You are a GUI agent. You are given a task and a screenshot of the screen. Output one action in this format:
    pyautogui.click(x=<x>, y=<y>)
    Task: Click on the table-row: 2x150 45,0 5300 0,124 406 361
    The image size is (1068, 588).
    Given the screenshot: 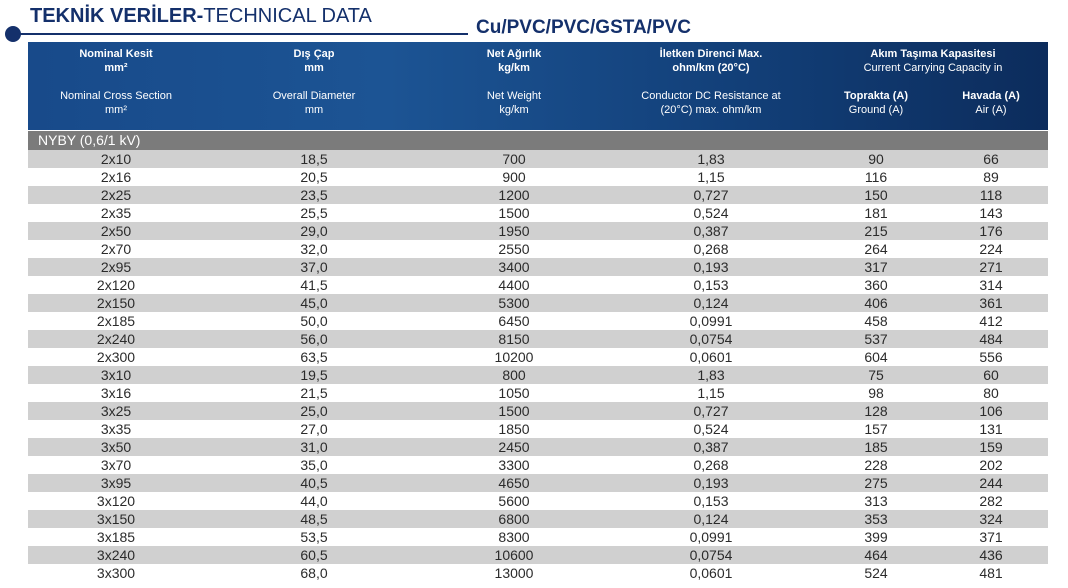 What is the action you would take?
    pyautogui.click(x=538, y=303)
    